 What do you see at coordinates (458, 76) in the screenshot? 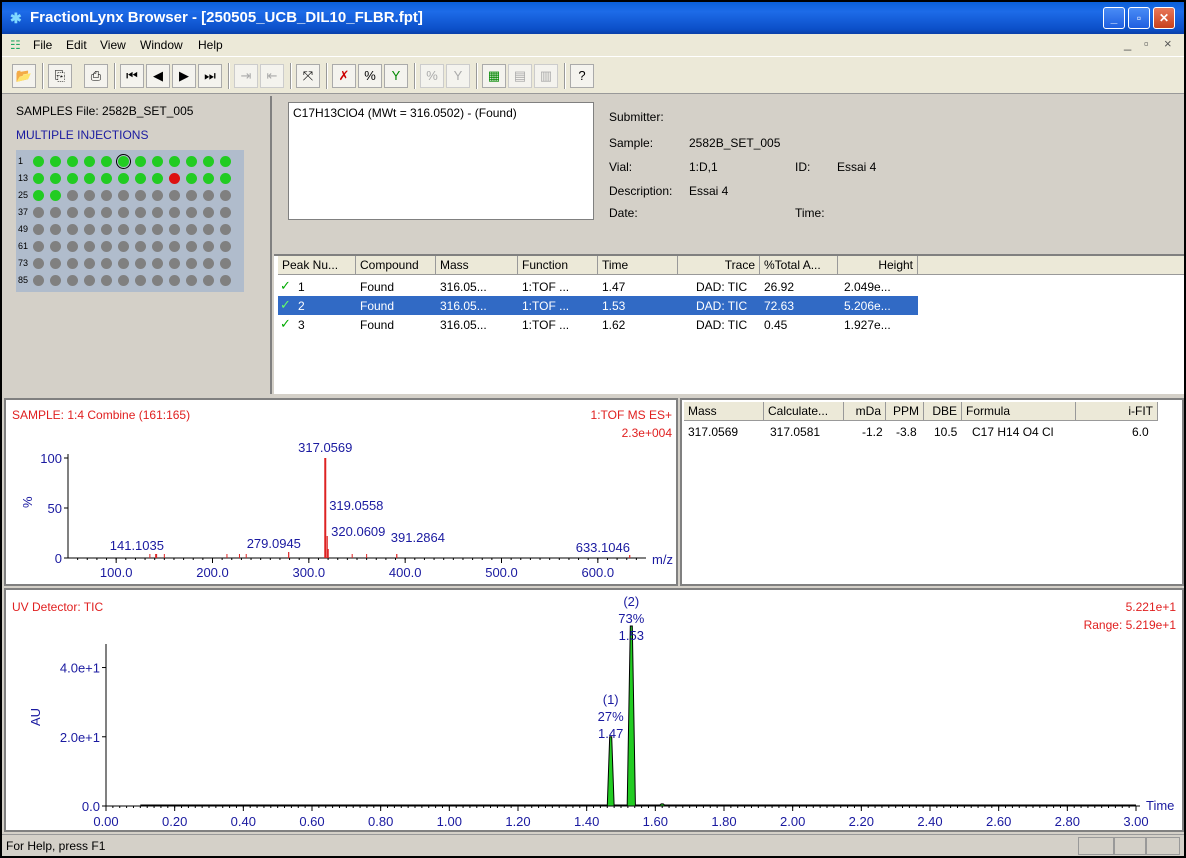
I see `filter-disabled-icon: Y` at bounding box center [458, 76].